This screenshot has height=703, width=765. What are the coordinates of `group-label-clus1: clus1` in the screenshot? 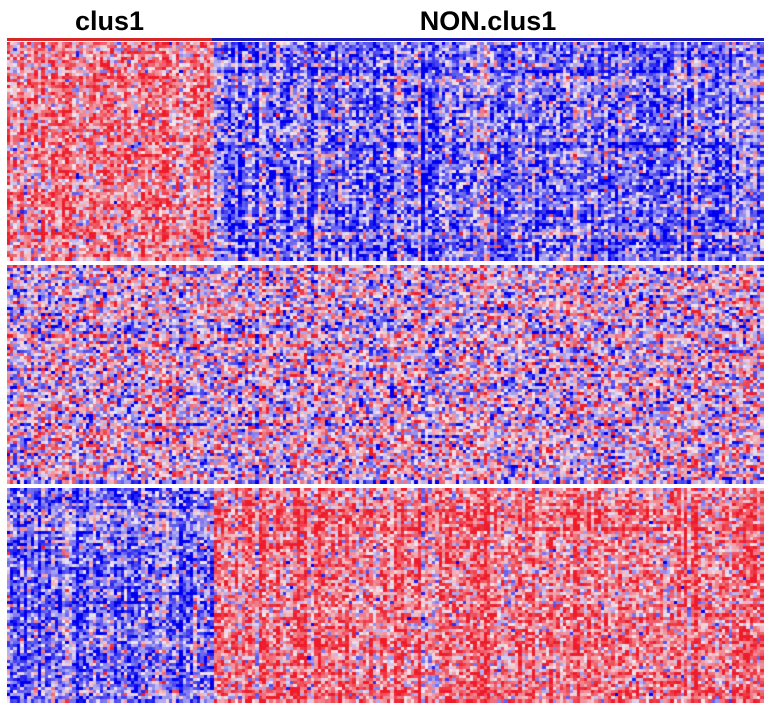 It's located at (109, 21).